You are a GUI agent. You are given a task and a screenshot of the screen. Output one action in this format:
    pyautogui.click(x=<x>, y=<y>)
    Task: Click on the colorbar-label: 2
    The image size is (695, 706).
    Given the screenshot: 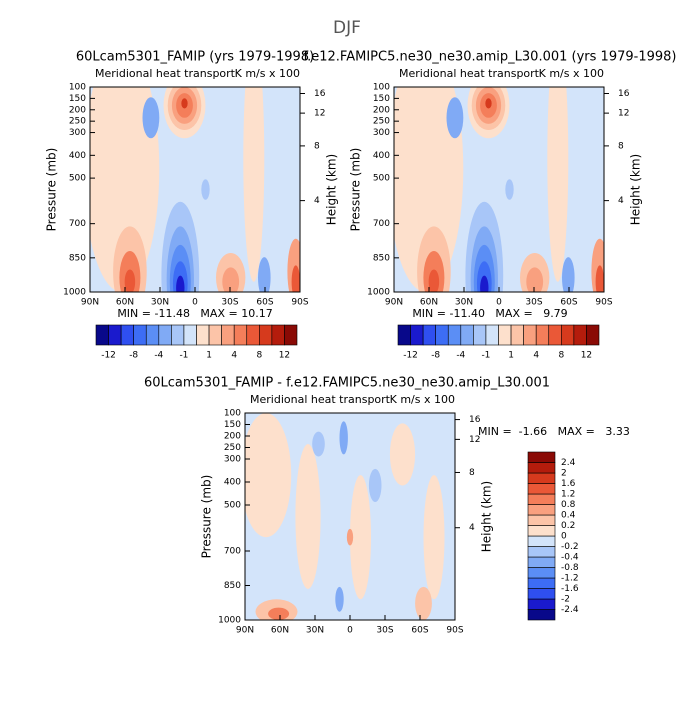 What is the action you would take?
    pyautogui.click(x=564, y=474)
    